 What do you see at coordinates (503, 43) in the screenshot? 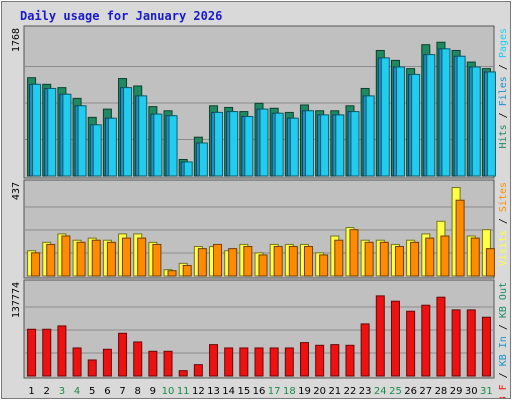
I see `legend-pages: Pages` at bounding box center [503, 43].